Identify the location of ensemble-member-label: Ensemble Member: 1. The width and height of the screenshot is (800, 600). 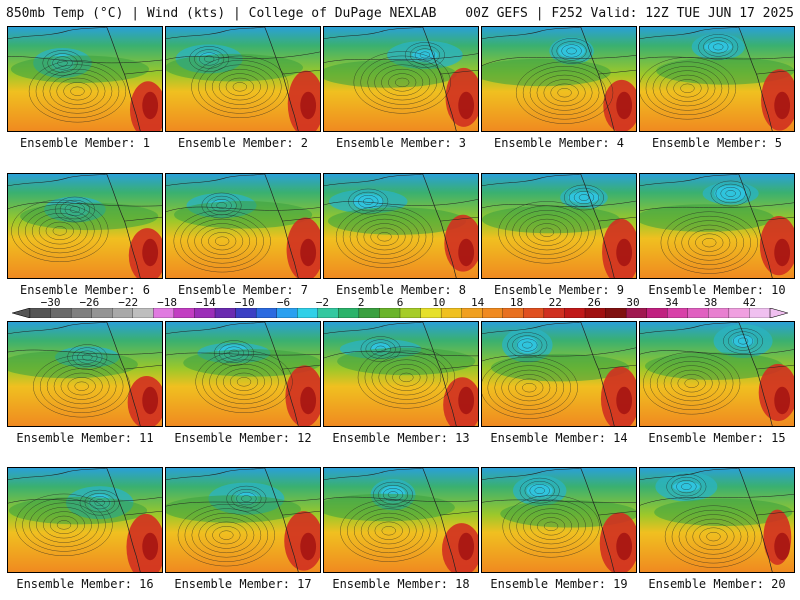
(85, 143).